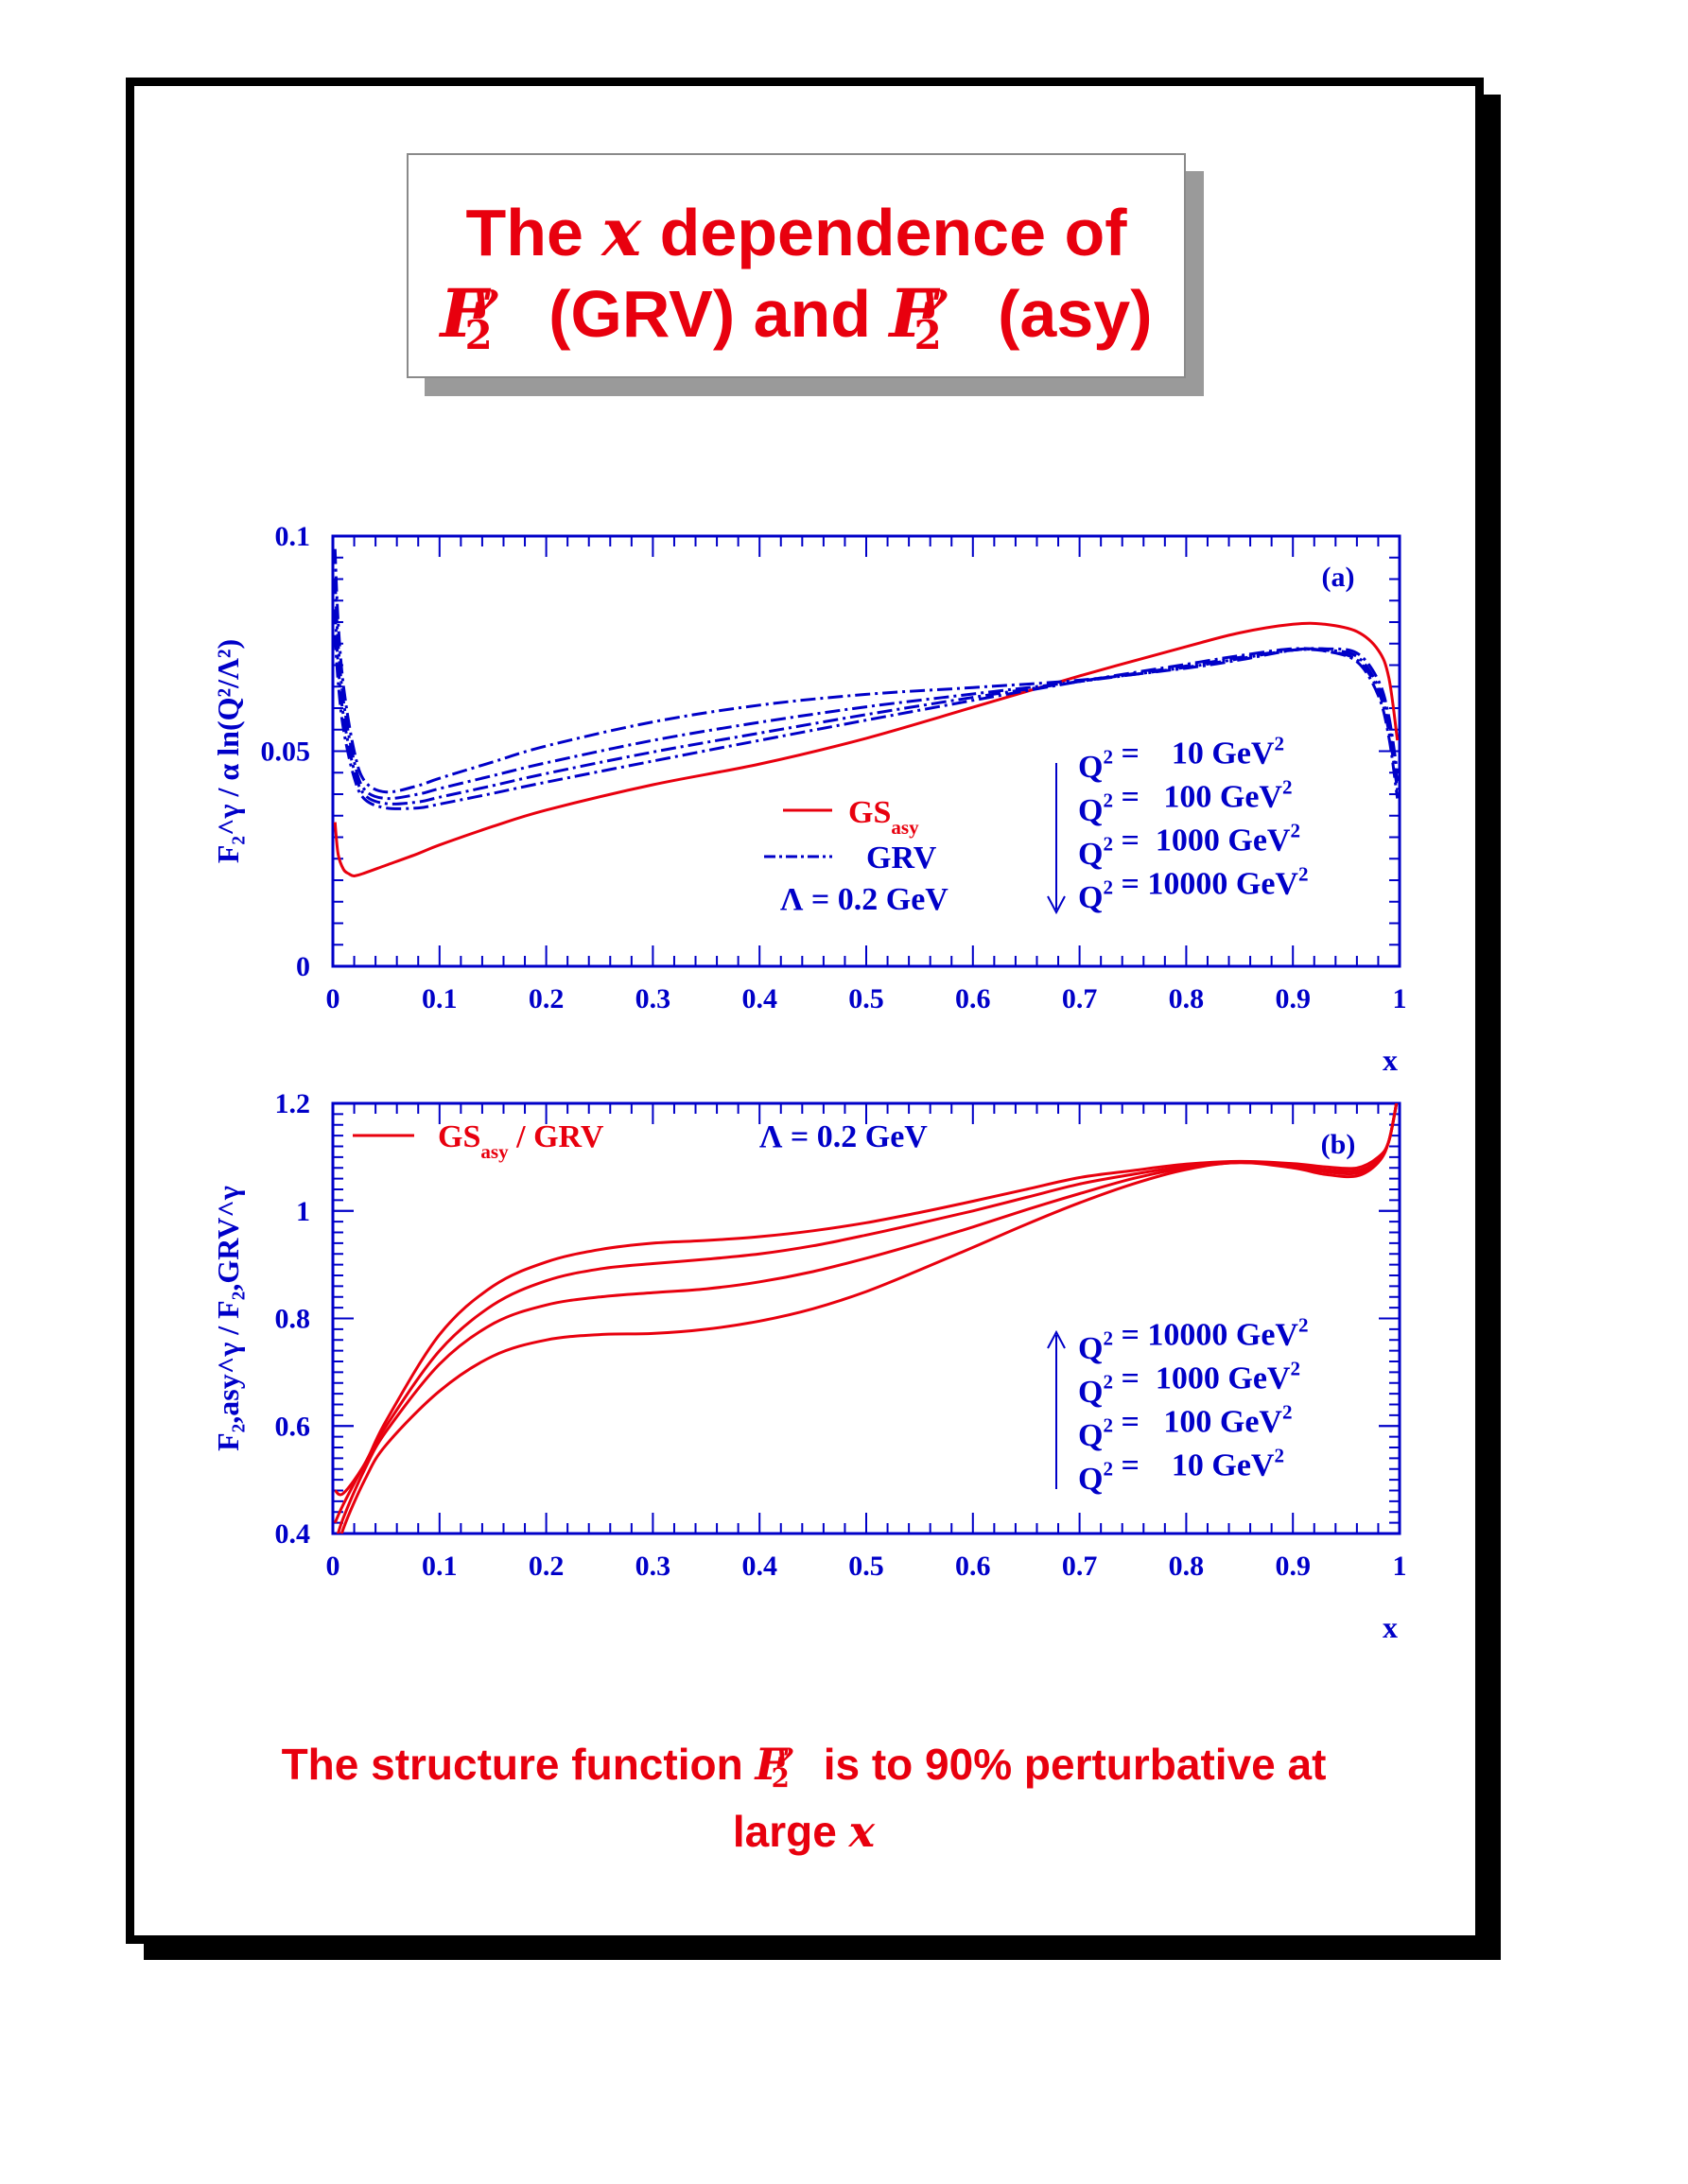 Image resolution: width=1688 pixels, height=2184 pixels. Describe the element at coordinates (293, 1103) in the screenshot. I see `plot-b-ytick-label: 1.2` at that location.